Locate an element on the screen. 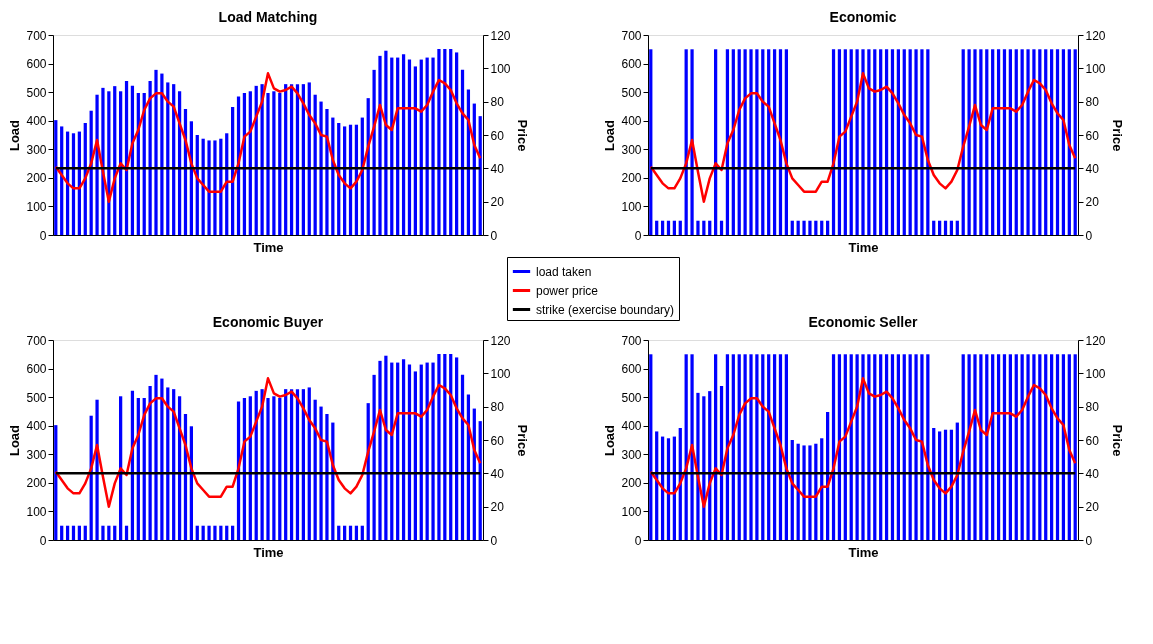 The image size is (1153, 644). legend-label: power price is located at coordinates (567, 290).